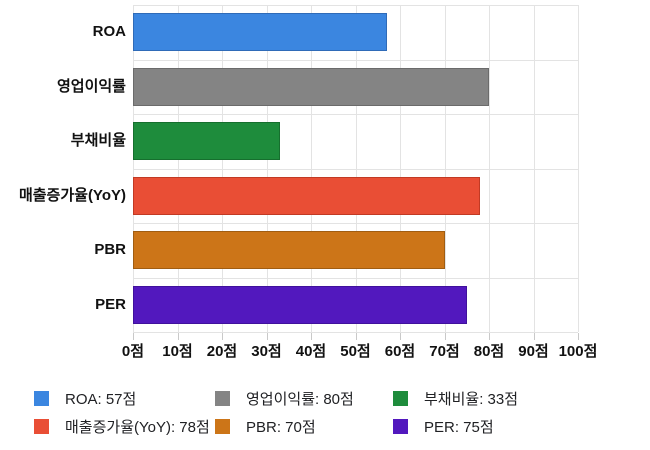 The height and width of the screenshot is (450, 650). I want to click on category-label: PBR, so click(110, 250).